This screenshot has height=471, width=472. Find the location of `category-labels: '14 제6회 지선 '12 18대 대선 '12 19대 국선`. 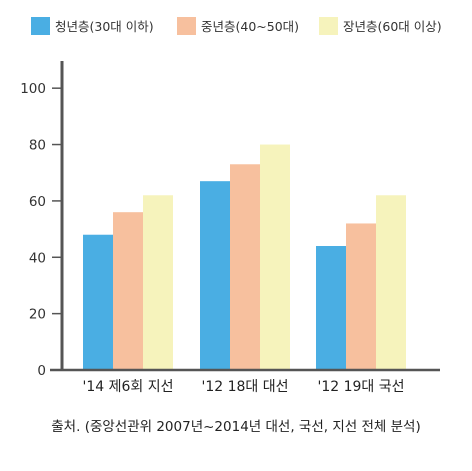

category-labels: '14 제6회 지선 '12 18대 대선 '12 19대 국선 is located at coordinates (244, 387).